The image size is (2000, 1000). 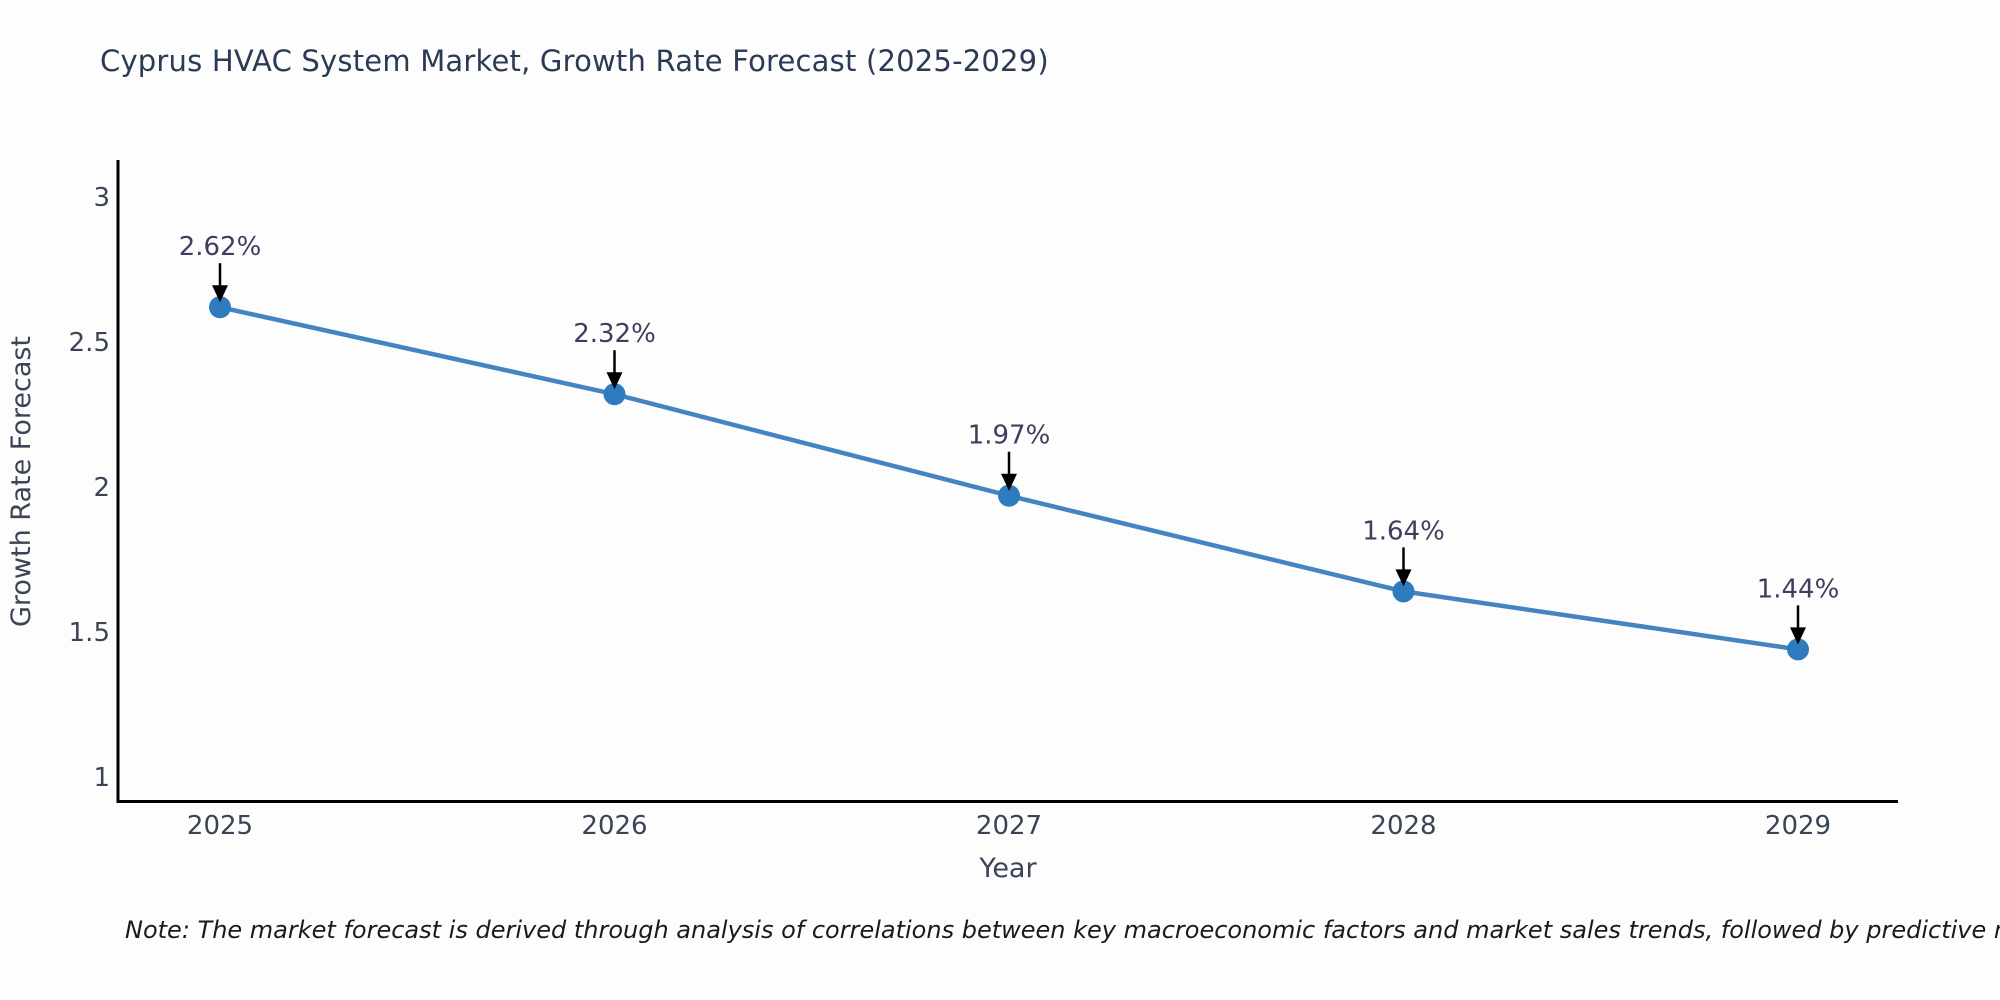 I want to click on x-tick-label: 2027, so click(x=1009, y=826).